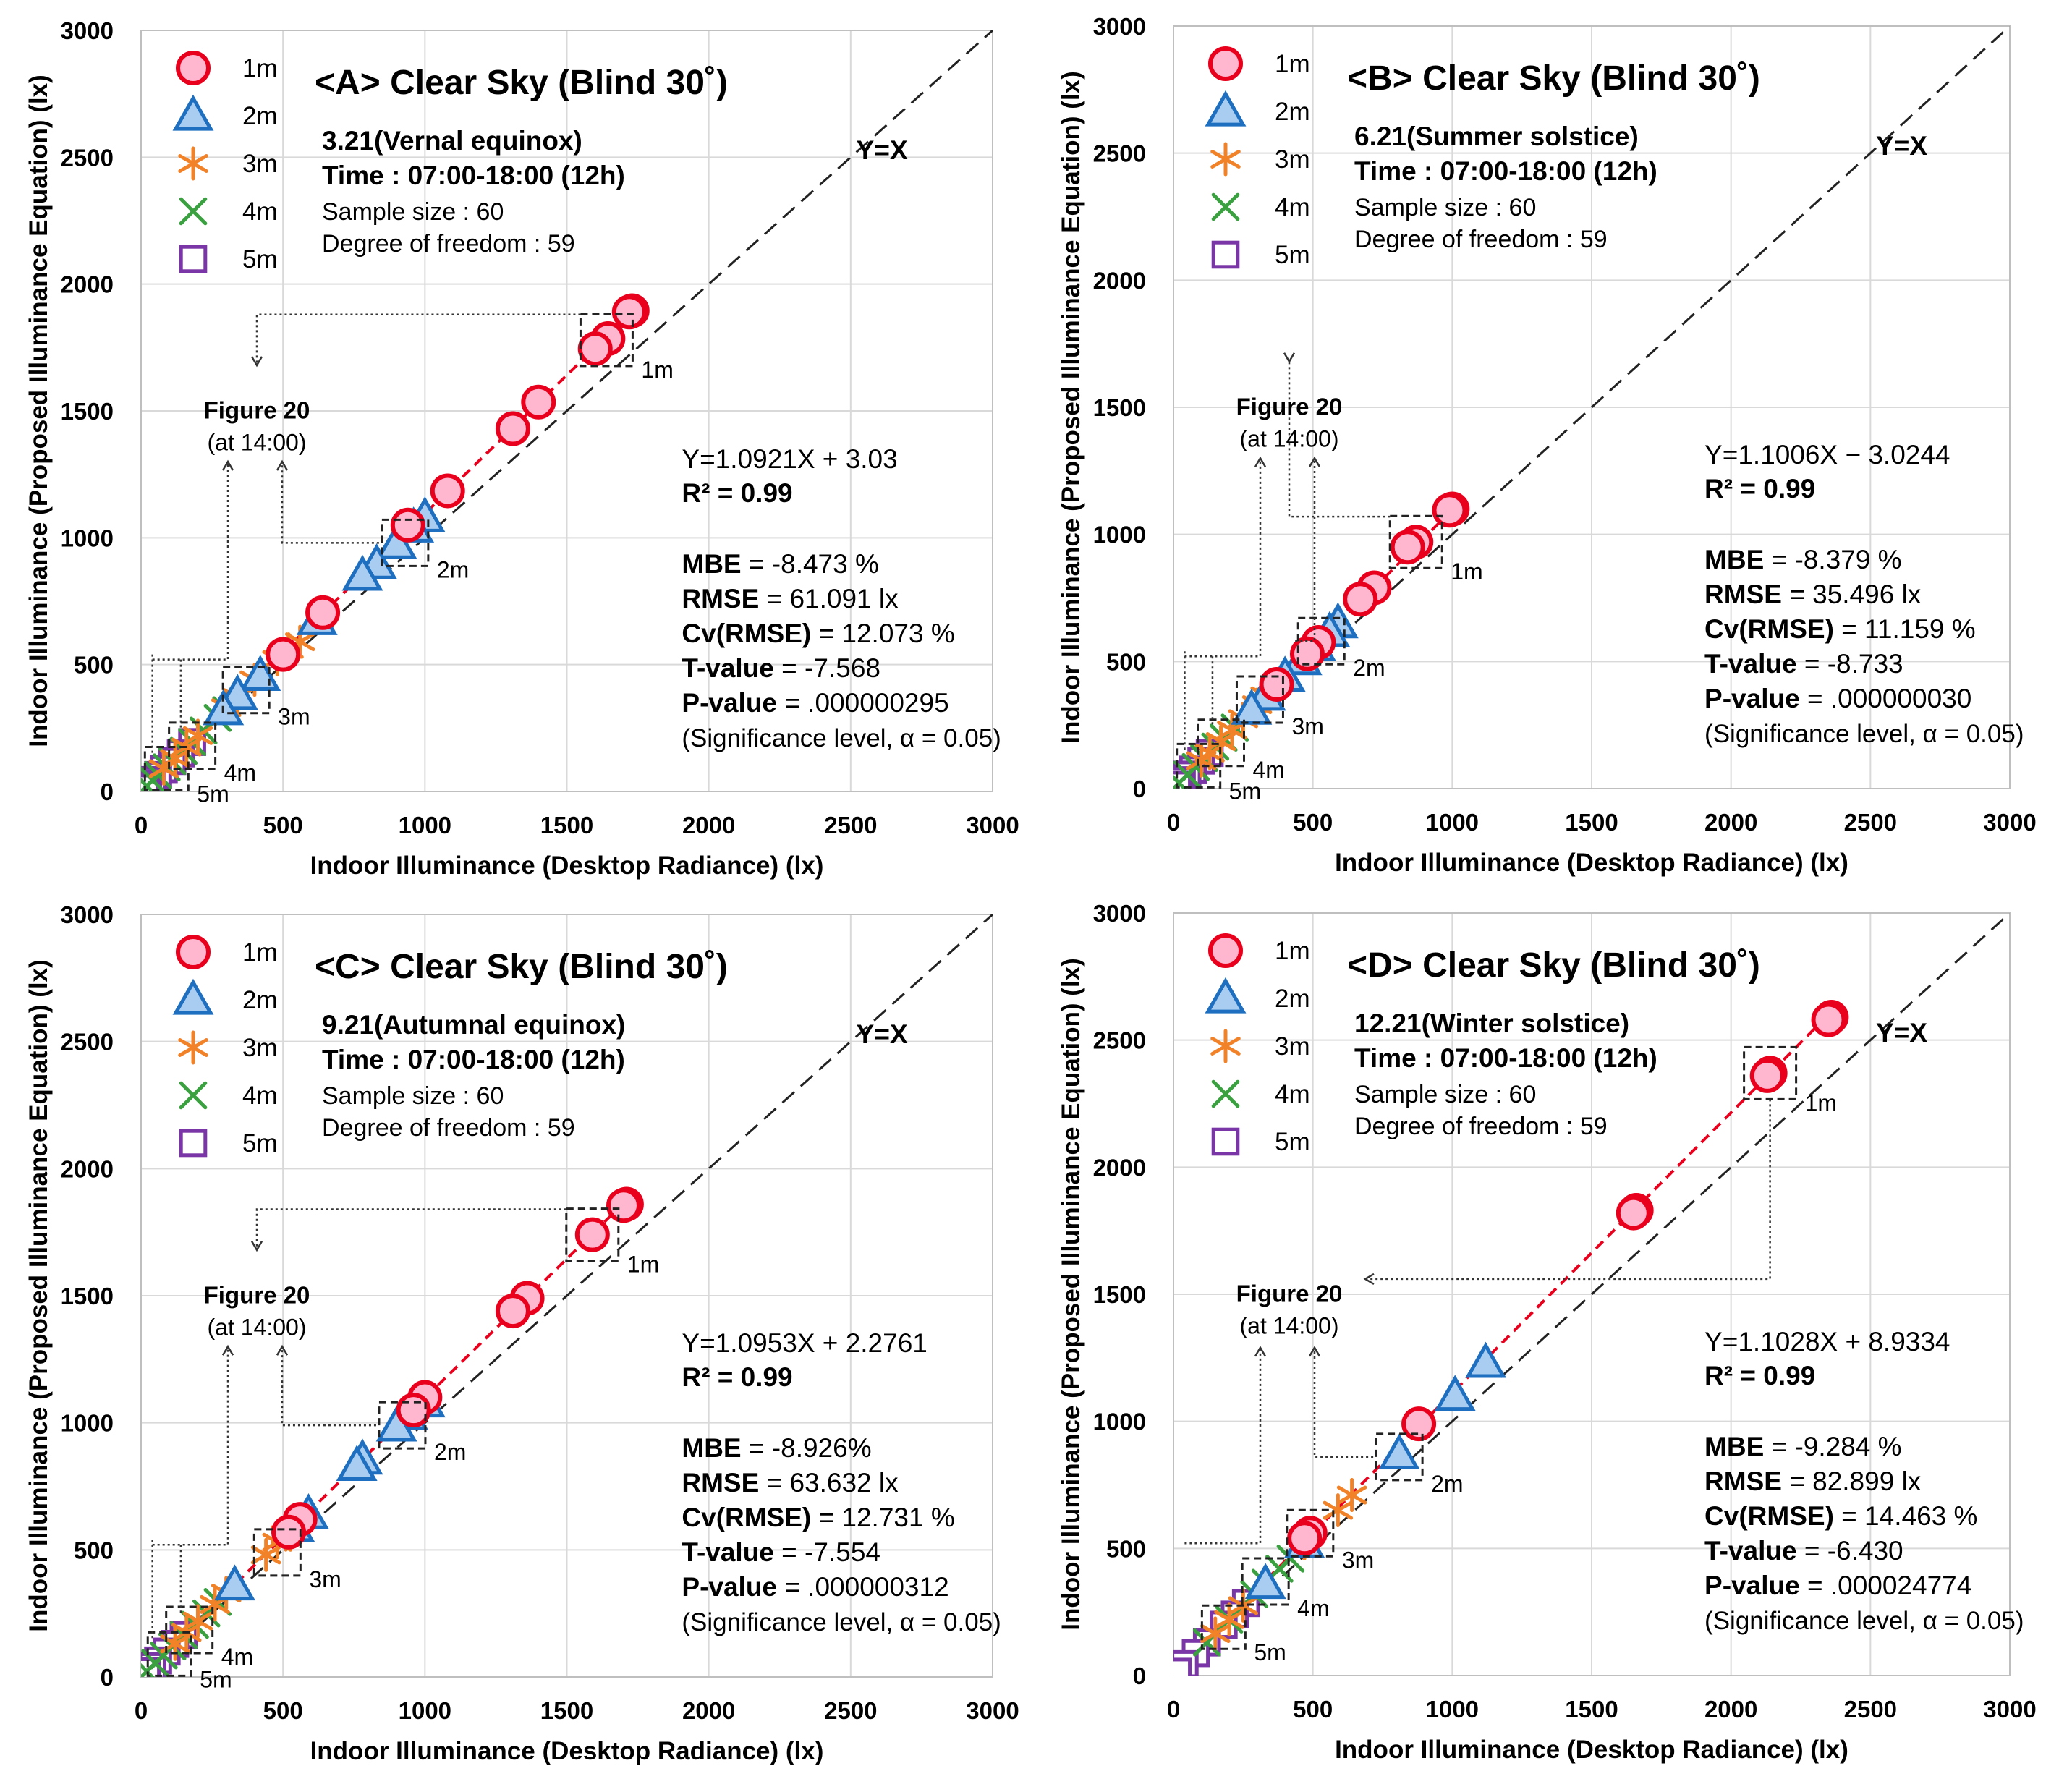  I want to click on highlight-box-2m, so click(405, 542).